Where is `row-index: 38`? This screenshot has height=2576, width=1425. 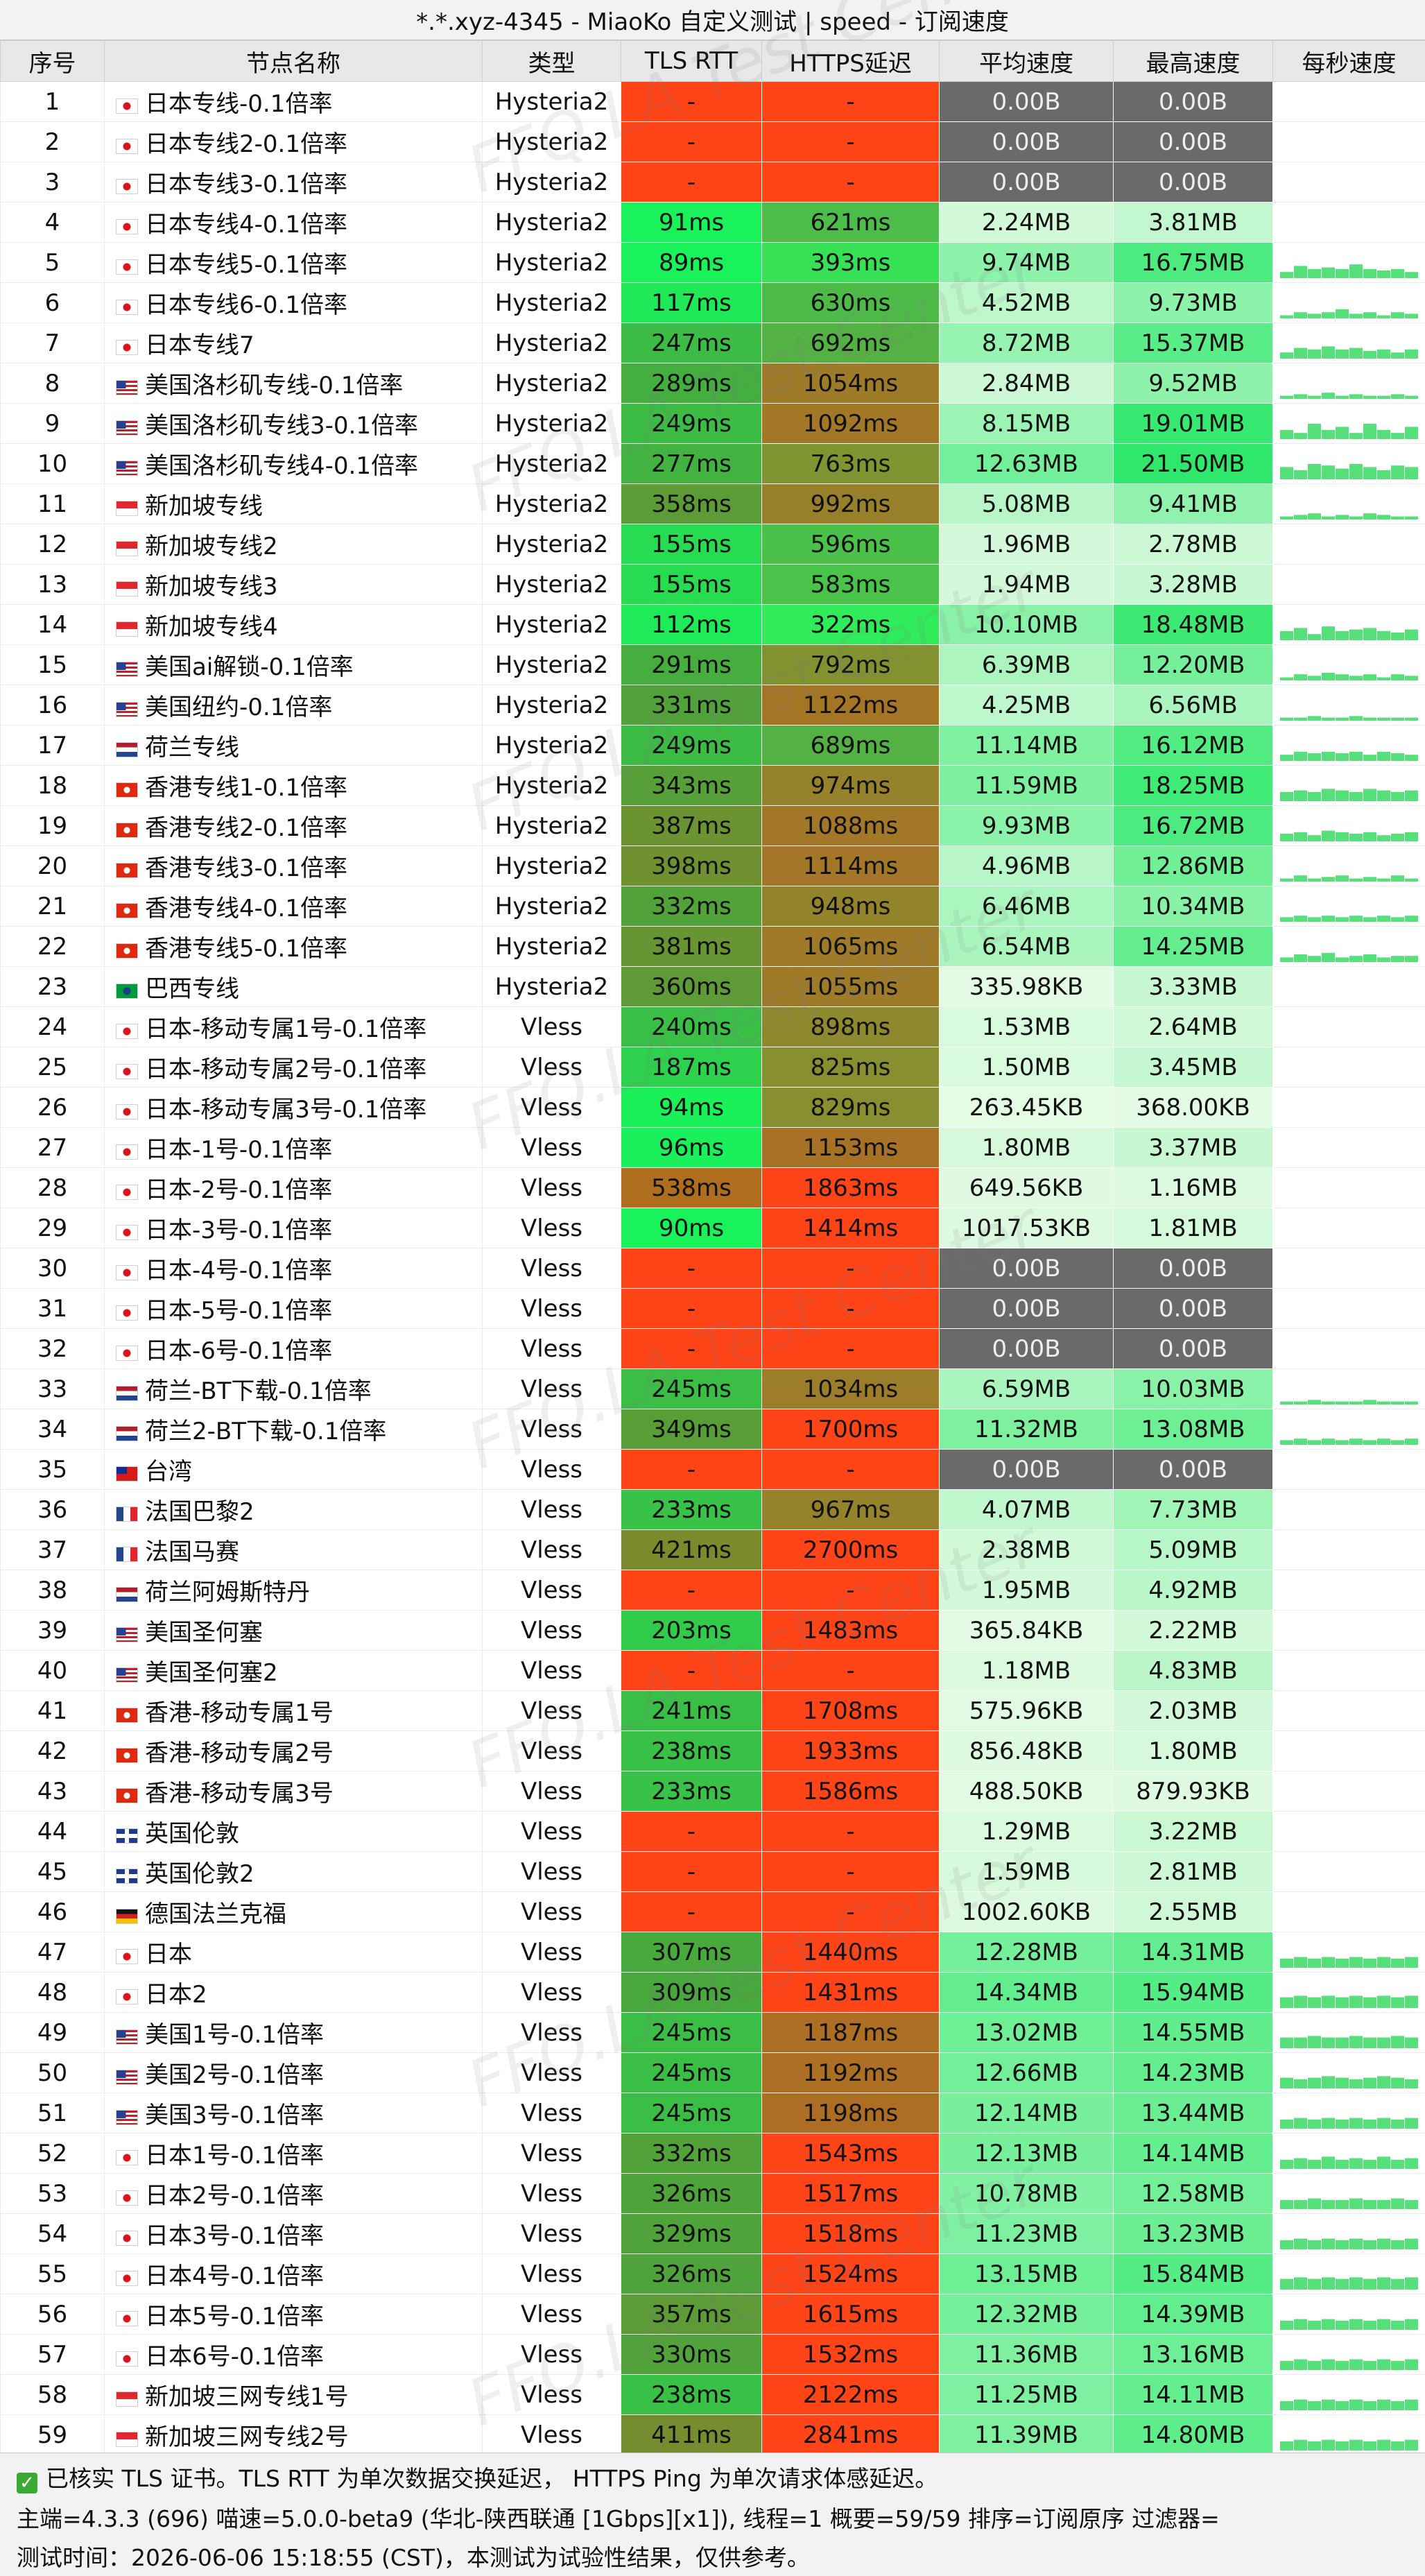 row-index: 38 is located at coordinates (53, 1590).